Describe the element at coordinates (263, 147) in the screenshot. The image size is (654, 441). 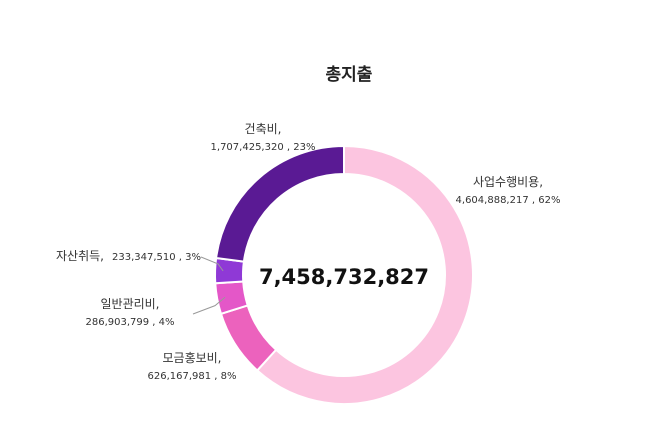
I see `slice-value-label-5: 1,707,425,320 , 23%` at that location.